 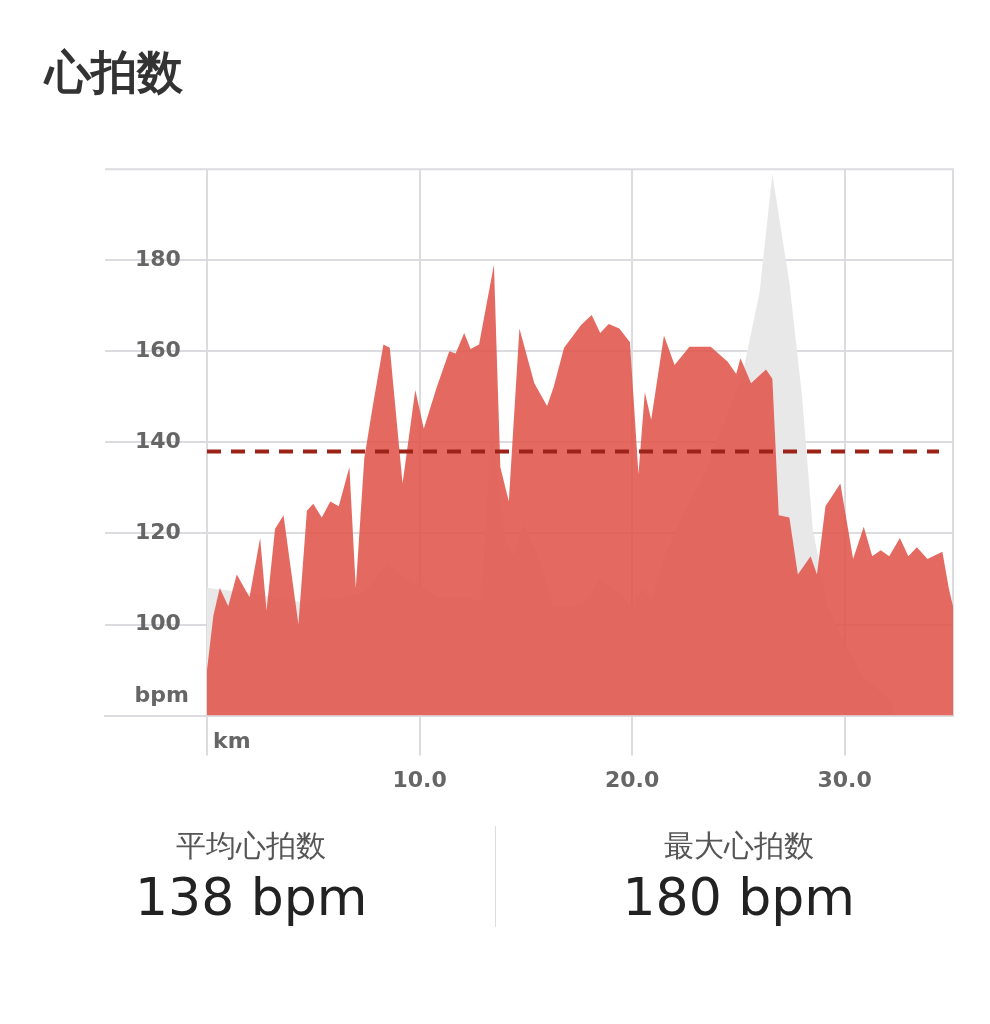 What do you see at coordinates (158, 258) in the screenshot?
I see `y-tick-label: 180` at bounding box center [158, 258].